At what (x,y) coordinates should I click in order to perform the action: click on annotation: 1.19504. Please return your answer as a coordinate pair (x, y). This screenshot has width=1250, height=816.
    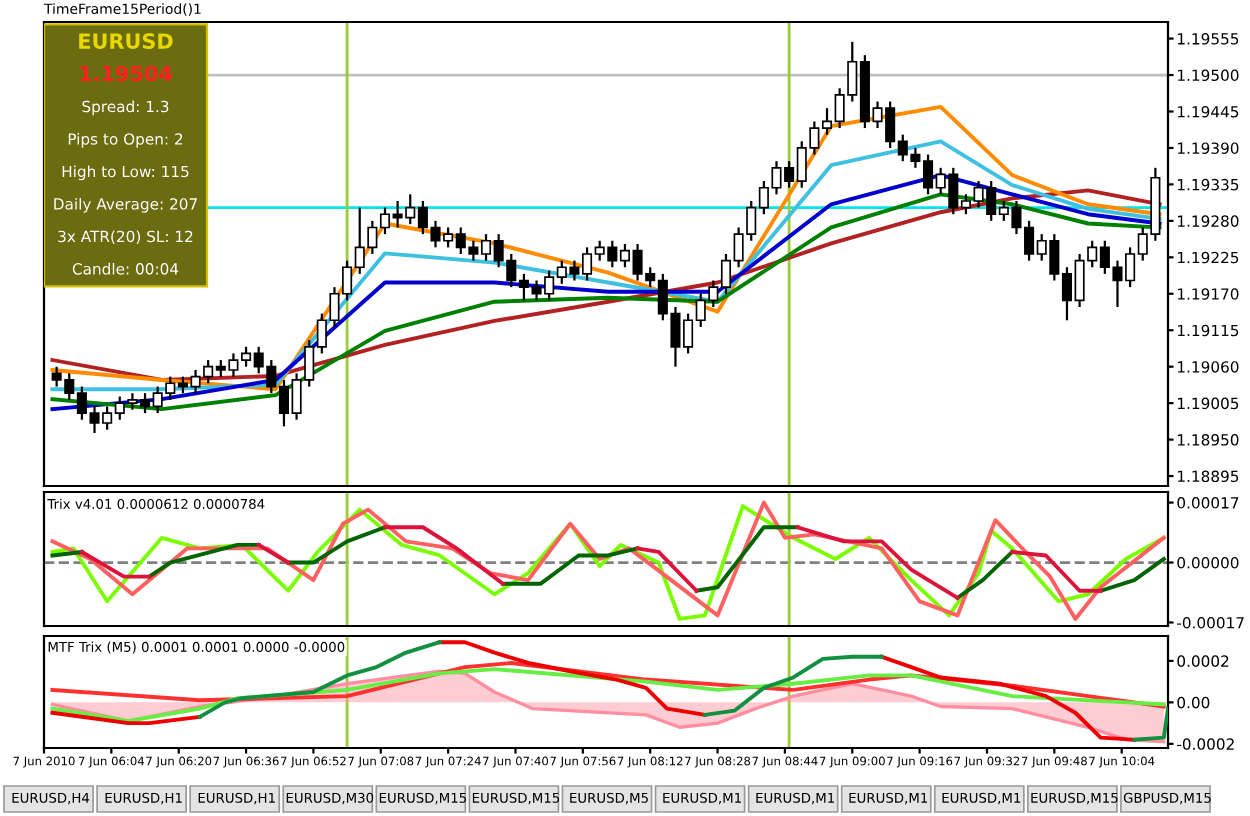
    Looking at the image, I should click on (126, 73).